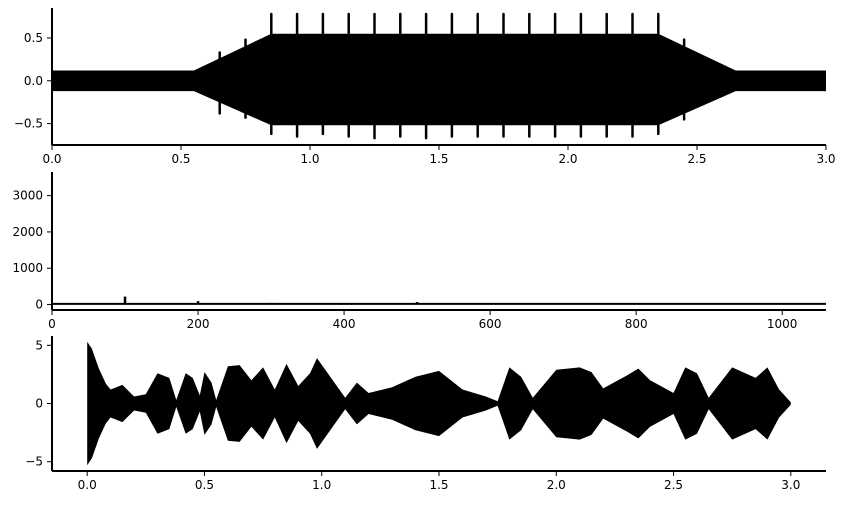  What do you see at coordinates (438, 485) in the screenshot?
I see `bottom-x-tick-label: 1.5` at bounding box center [438, 485].